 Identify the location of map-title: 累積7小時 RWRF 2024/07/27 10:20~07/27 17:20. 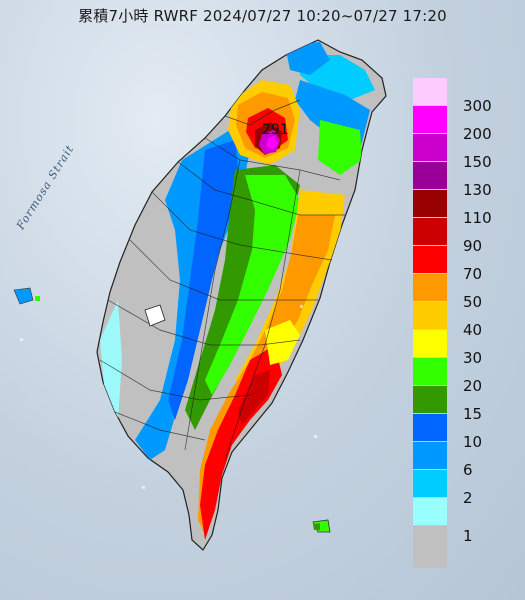
(262, 16).